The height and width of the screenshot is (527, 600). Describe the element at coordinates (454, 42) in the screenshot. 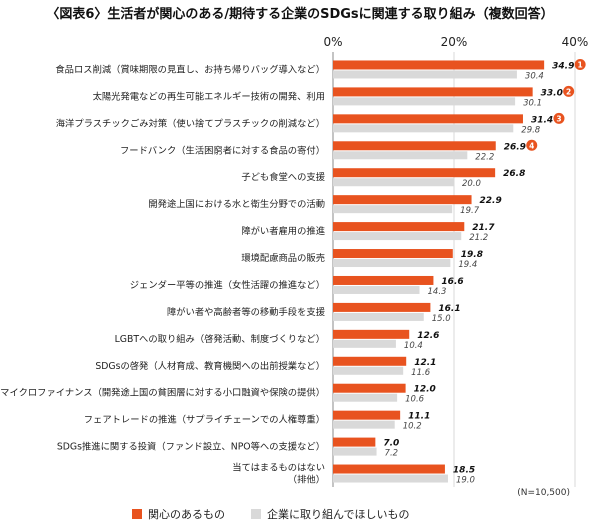

I see `x-tick-label: 20%` at that location.